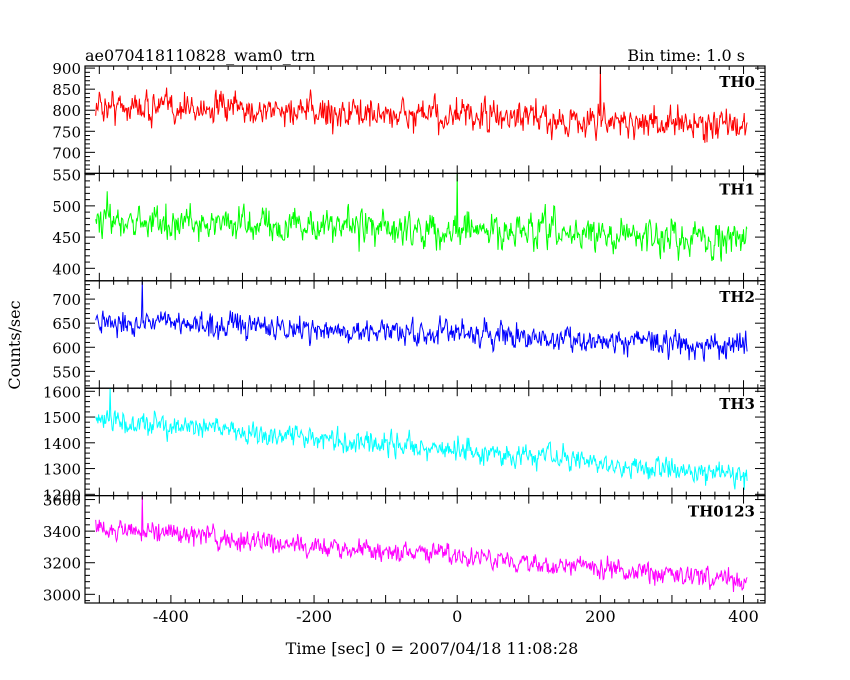 The image size is (850, 680). Describe the element at coordinates (62, 532) in the screenshot. I see `y-tick-label-th0123: 3400` at that location.